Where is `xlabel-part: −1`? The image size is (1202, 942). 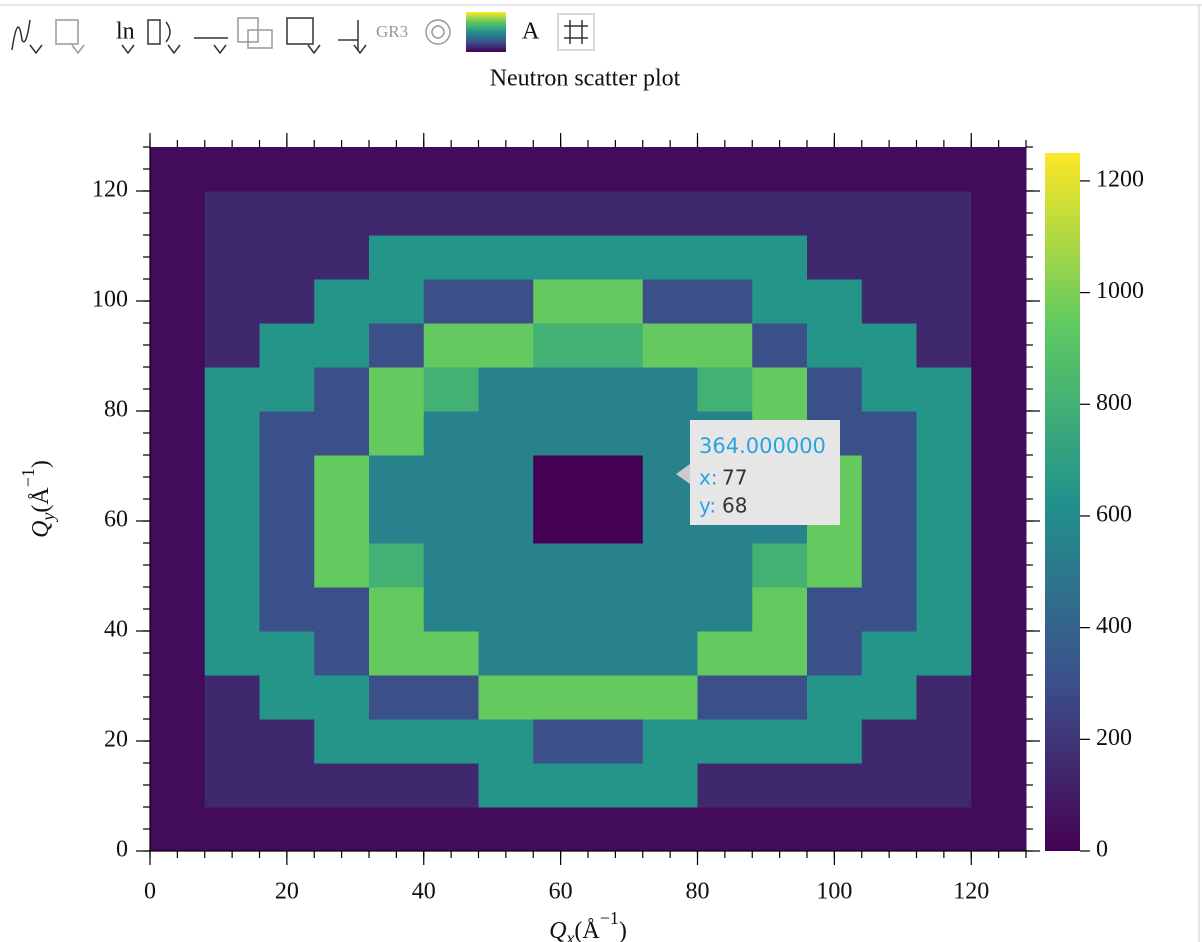
xlabel-part: −1 is located at coordinates (609, 918).